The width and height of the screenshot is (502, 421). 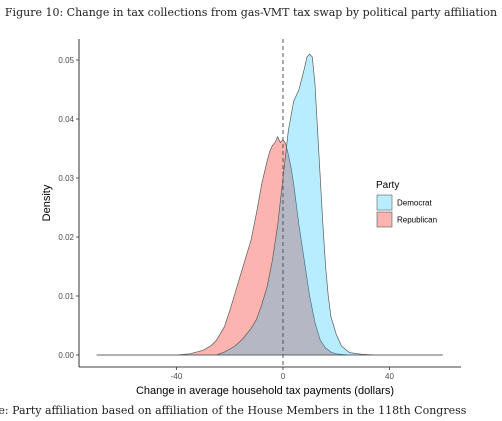 What do you see at coordinates (66, 237) in the screenshot?
I see `y-tick-label: 0.02` at bounding box center [66, 237].